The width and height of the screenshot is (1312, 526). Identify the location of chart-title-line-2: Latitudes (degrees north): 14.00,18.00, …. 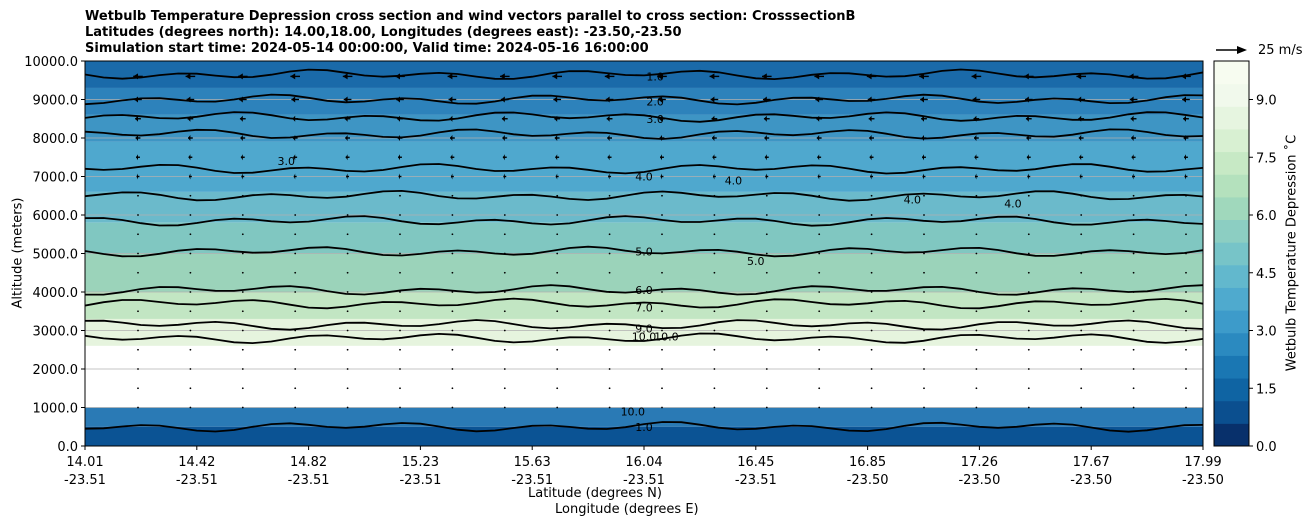
(383, 32).